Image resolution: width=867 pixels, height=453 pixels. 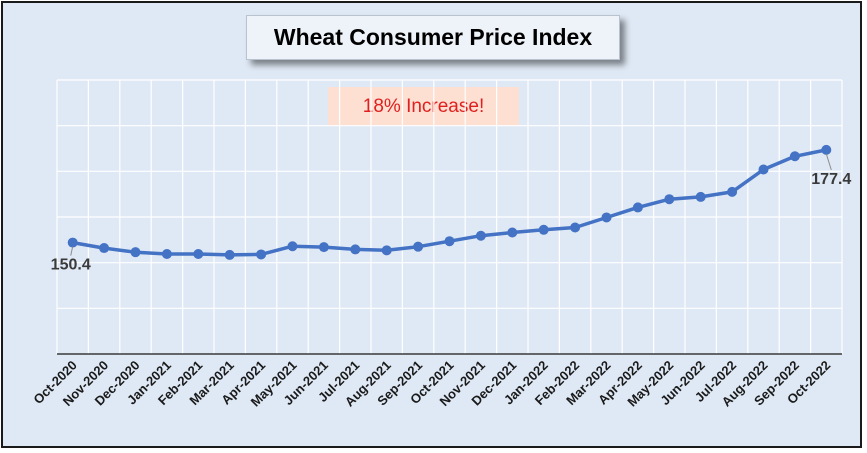 What do you see at coordinates (831, 179) in the screenshot?
I see `data-label: 177.4` at bounding box center [831, 179].